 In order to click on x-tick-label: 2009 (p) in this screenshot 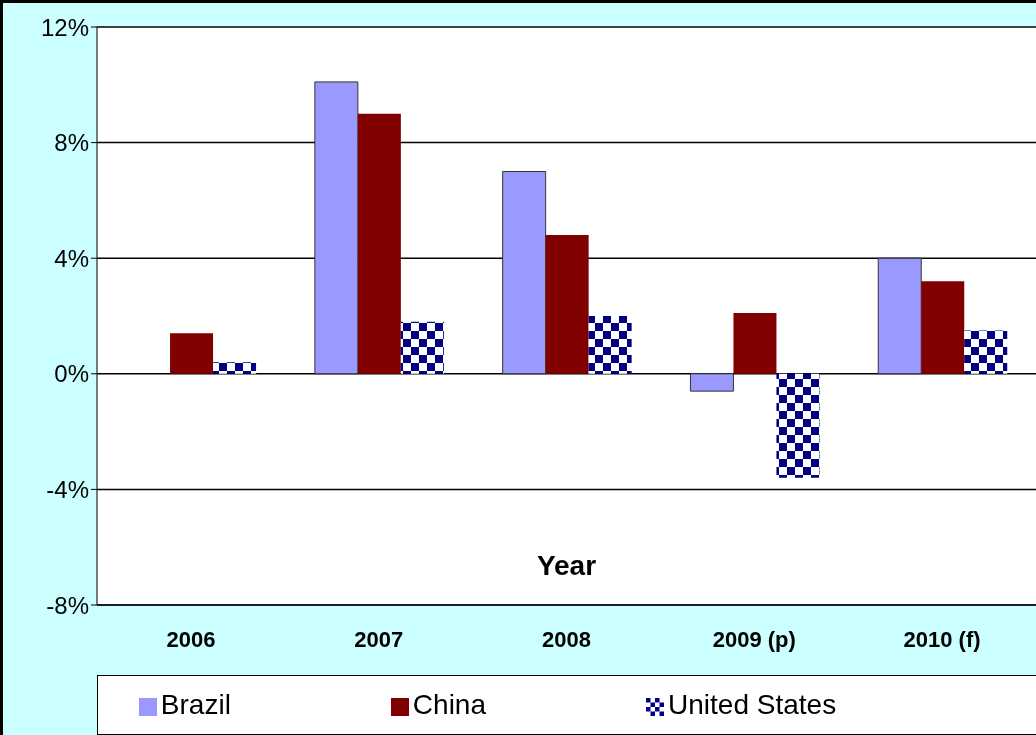, I will do `click(754, 639)`.